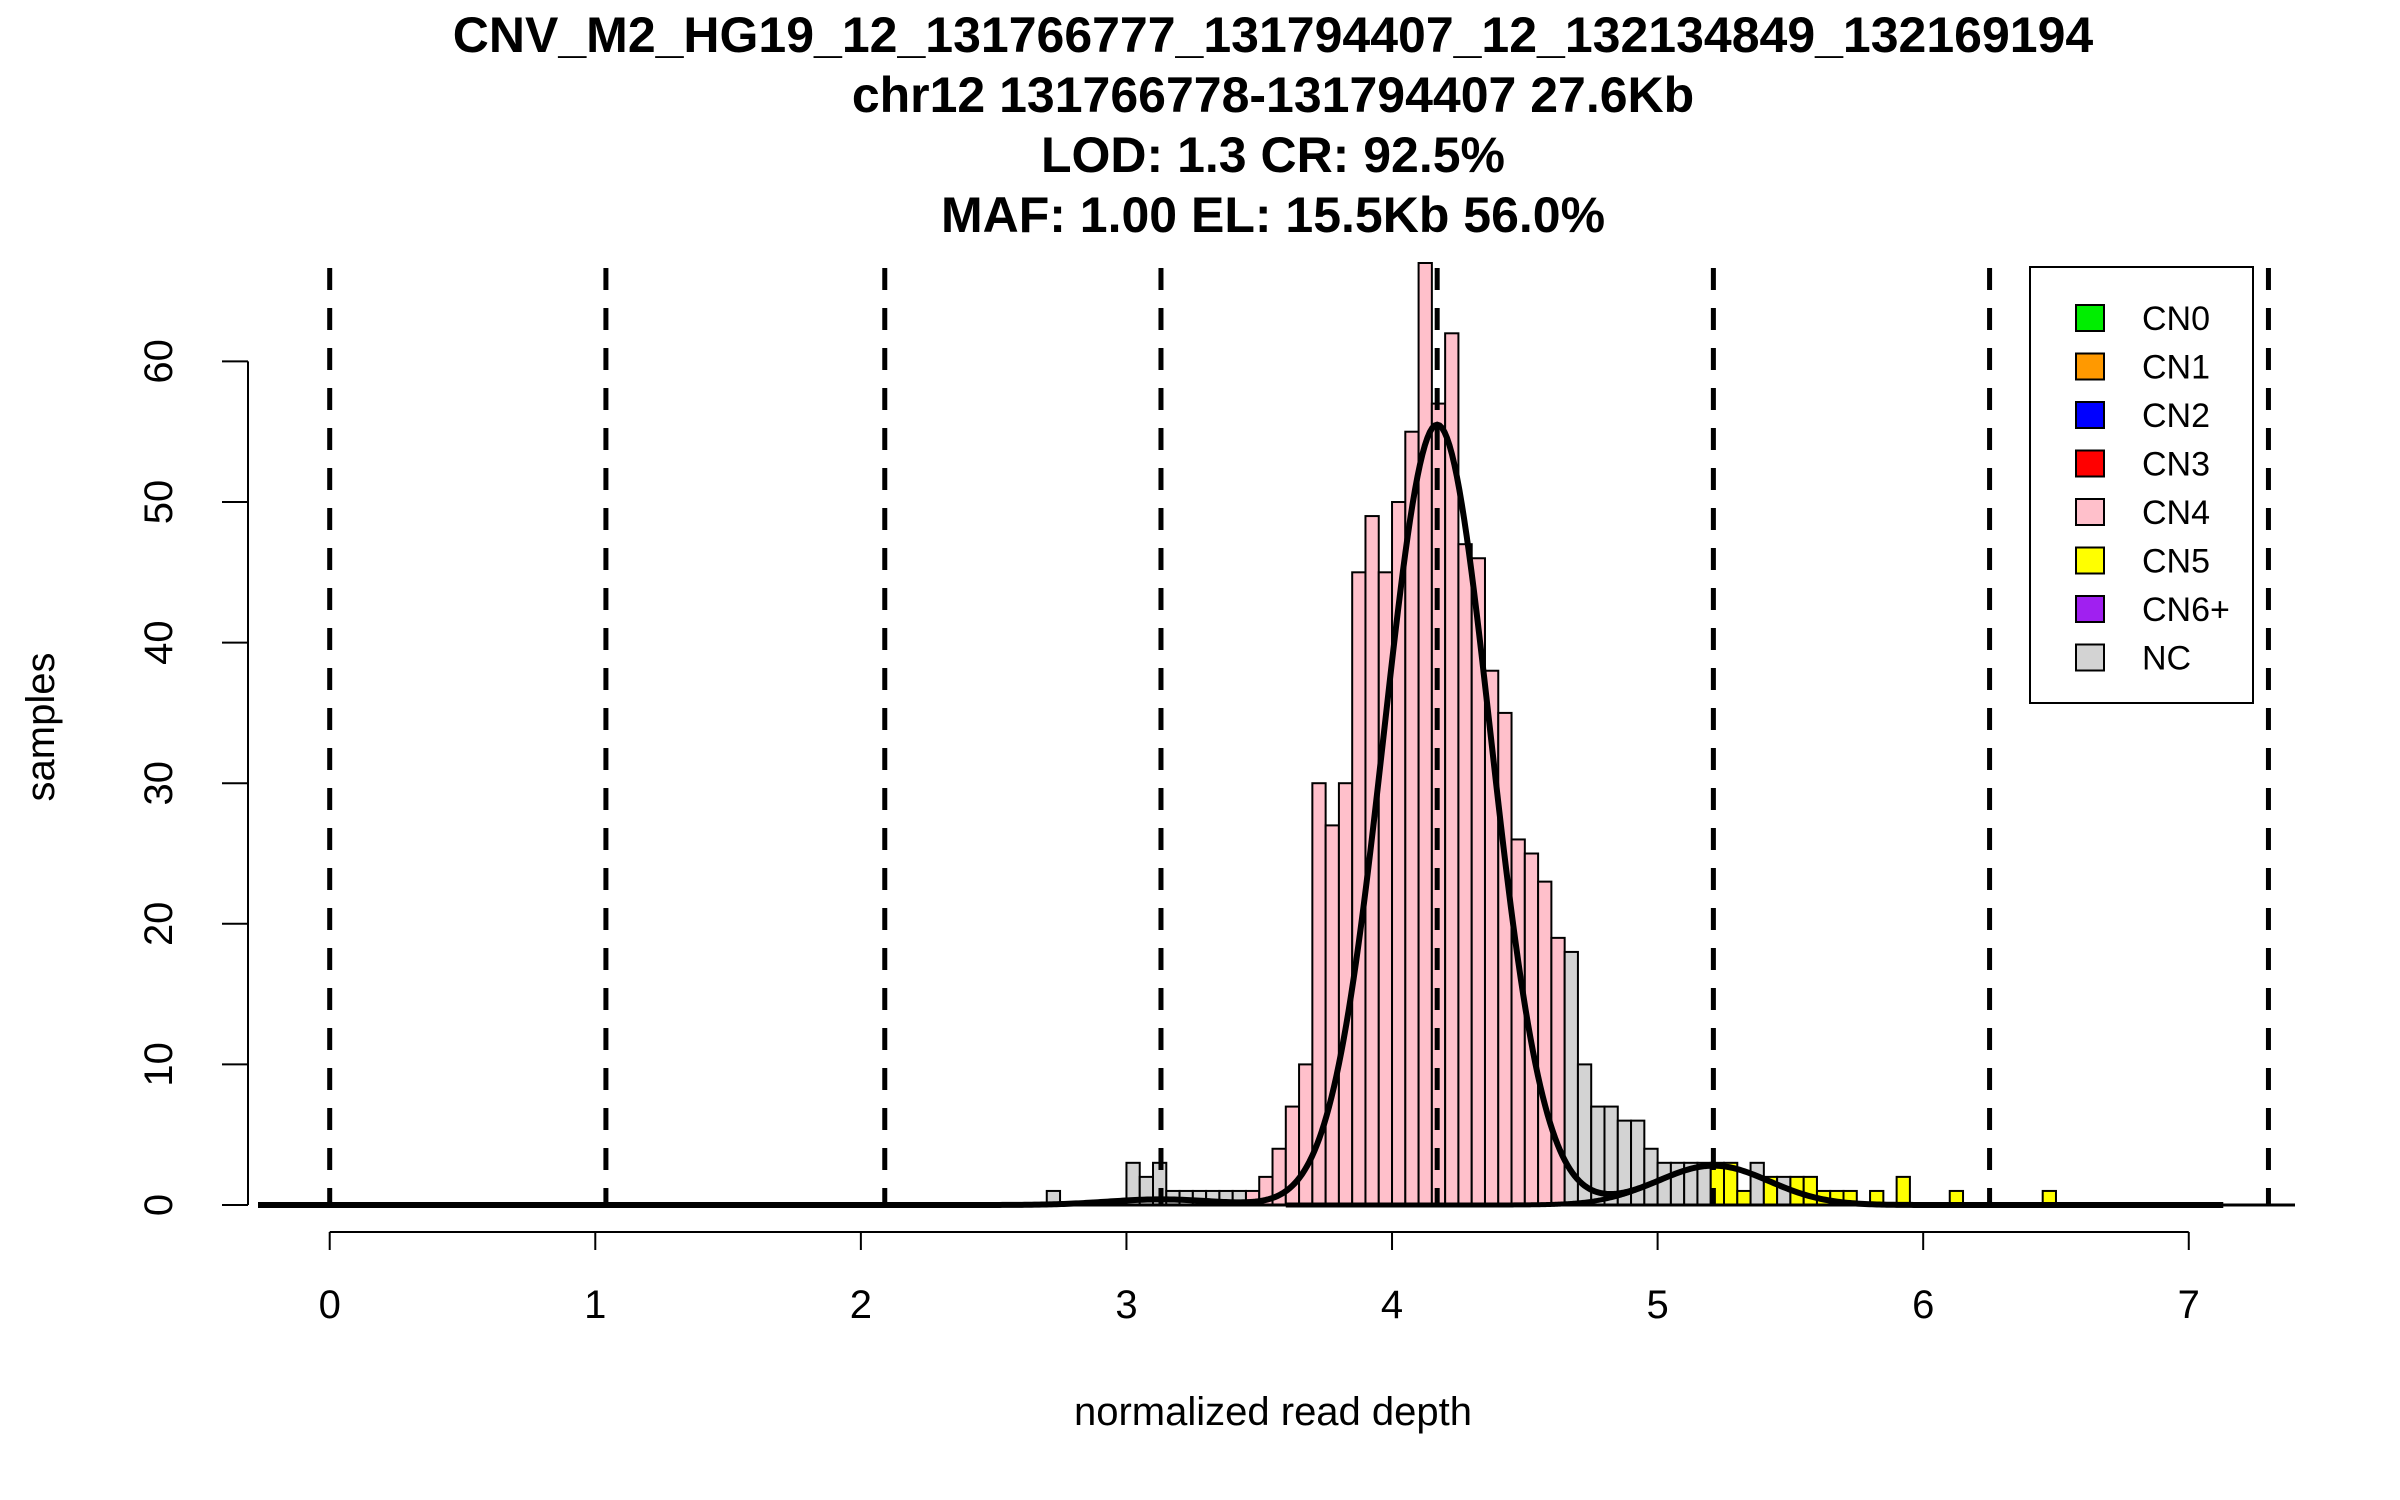  I want to click on title-line-3: LOD: 1.3 CR: 92.5%, so click(1273, 155).